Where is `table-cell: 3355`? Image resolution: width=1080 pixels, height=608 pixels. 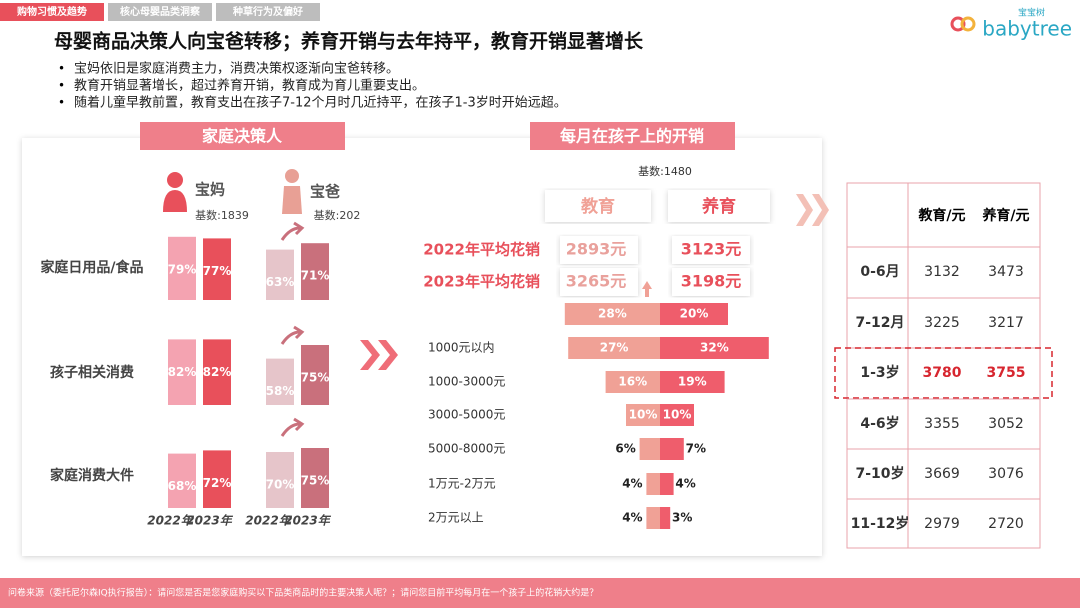 table-cell: 3355 is located at coordinates (942, 424).